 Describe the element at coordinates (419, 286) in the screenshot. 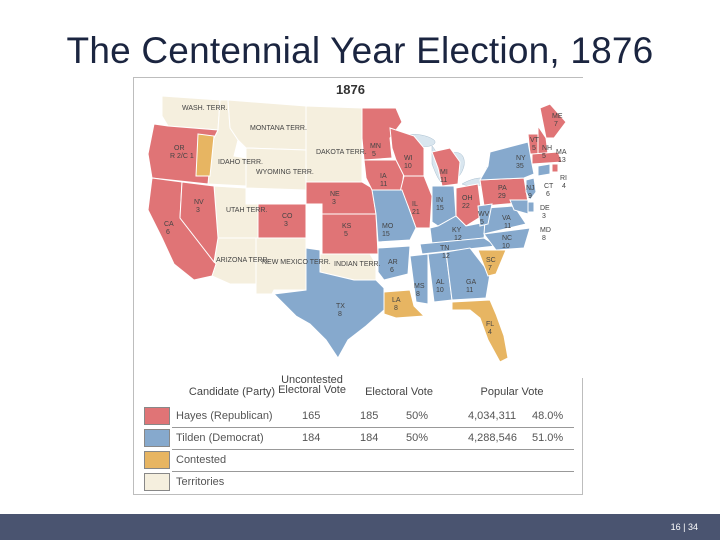

I see `label-ms: MS` at that location.